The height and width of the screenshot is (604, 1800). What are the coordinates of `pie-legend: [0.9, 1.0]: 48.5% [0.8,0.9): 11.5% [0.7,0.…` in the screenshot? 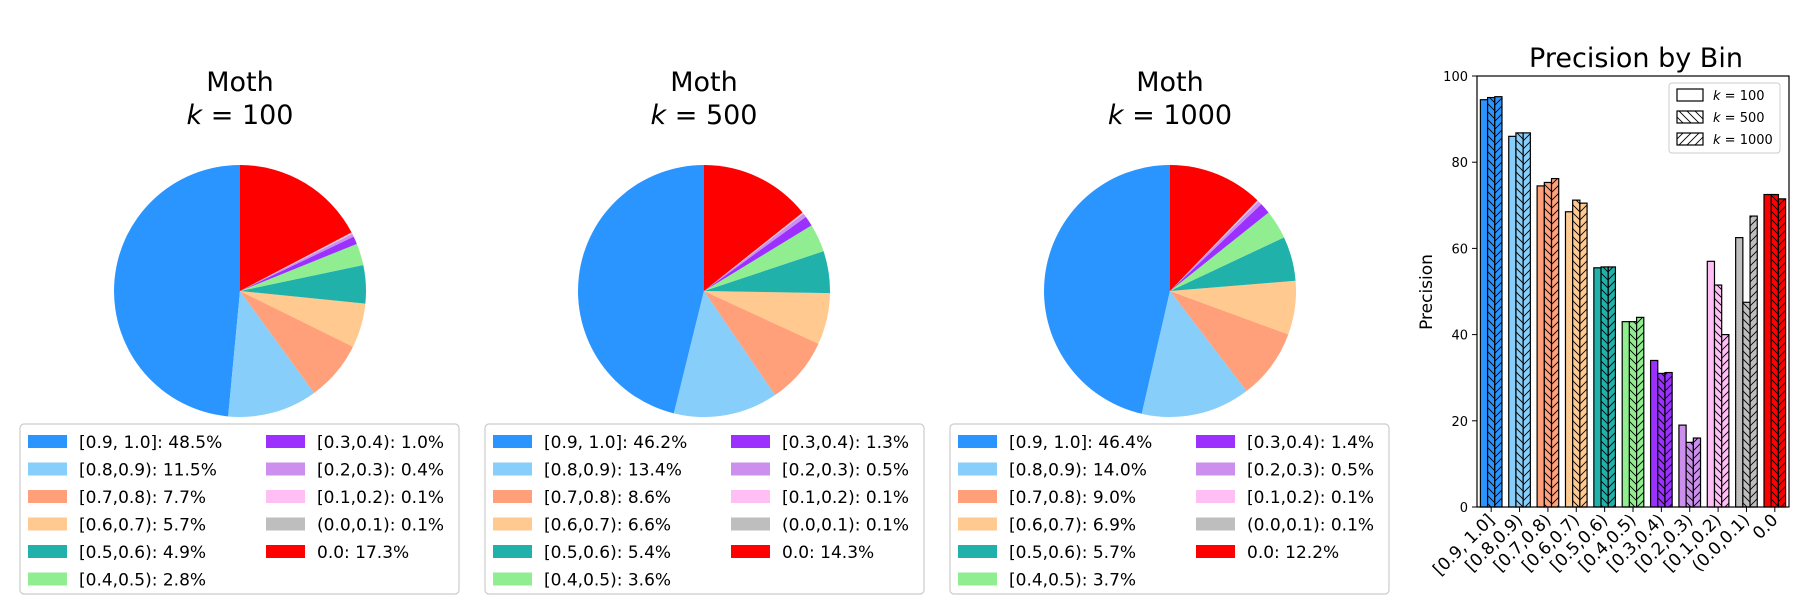 It's located at (239, 509).